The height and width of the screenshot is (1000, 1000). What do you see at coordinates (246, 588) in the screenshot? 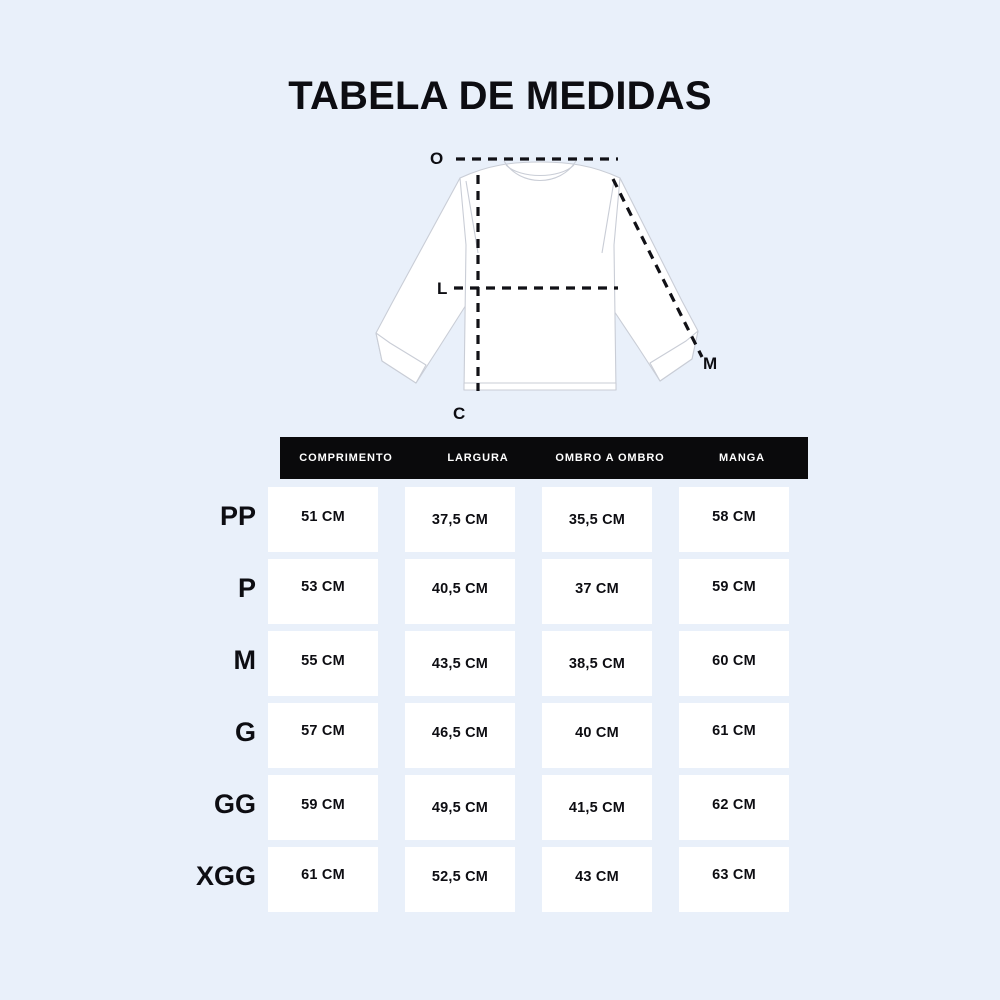
I see `size-label: P` at bounding box center [246, 588].